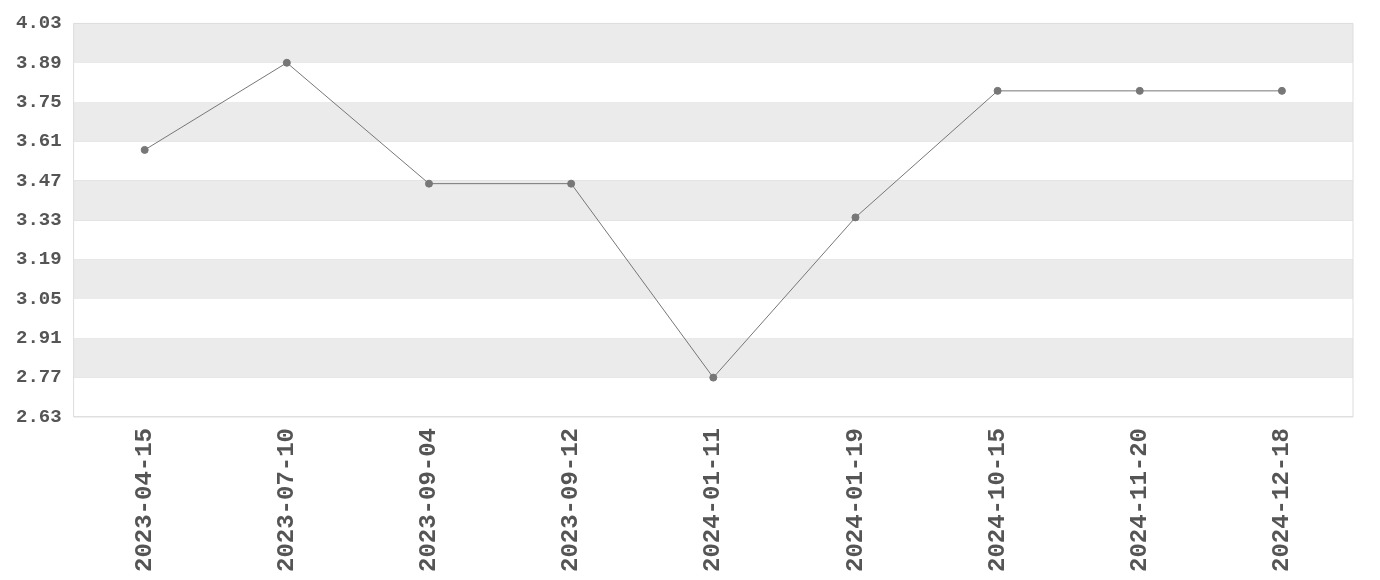 The height and width of the screenshot is (580, 1380). I want to click on y-tick-label: 3.19, so click(39, 259).